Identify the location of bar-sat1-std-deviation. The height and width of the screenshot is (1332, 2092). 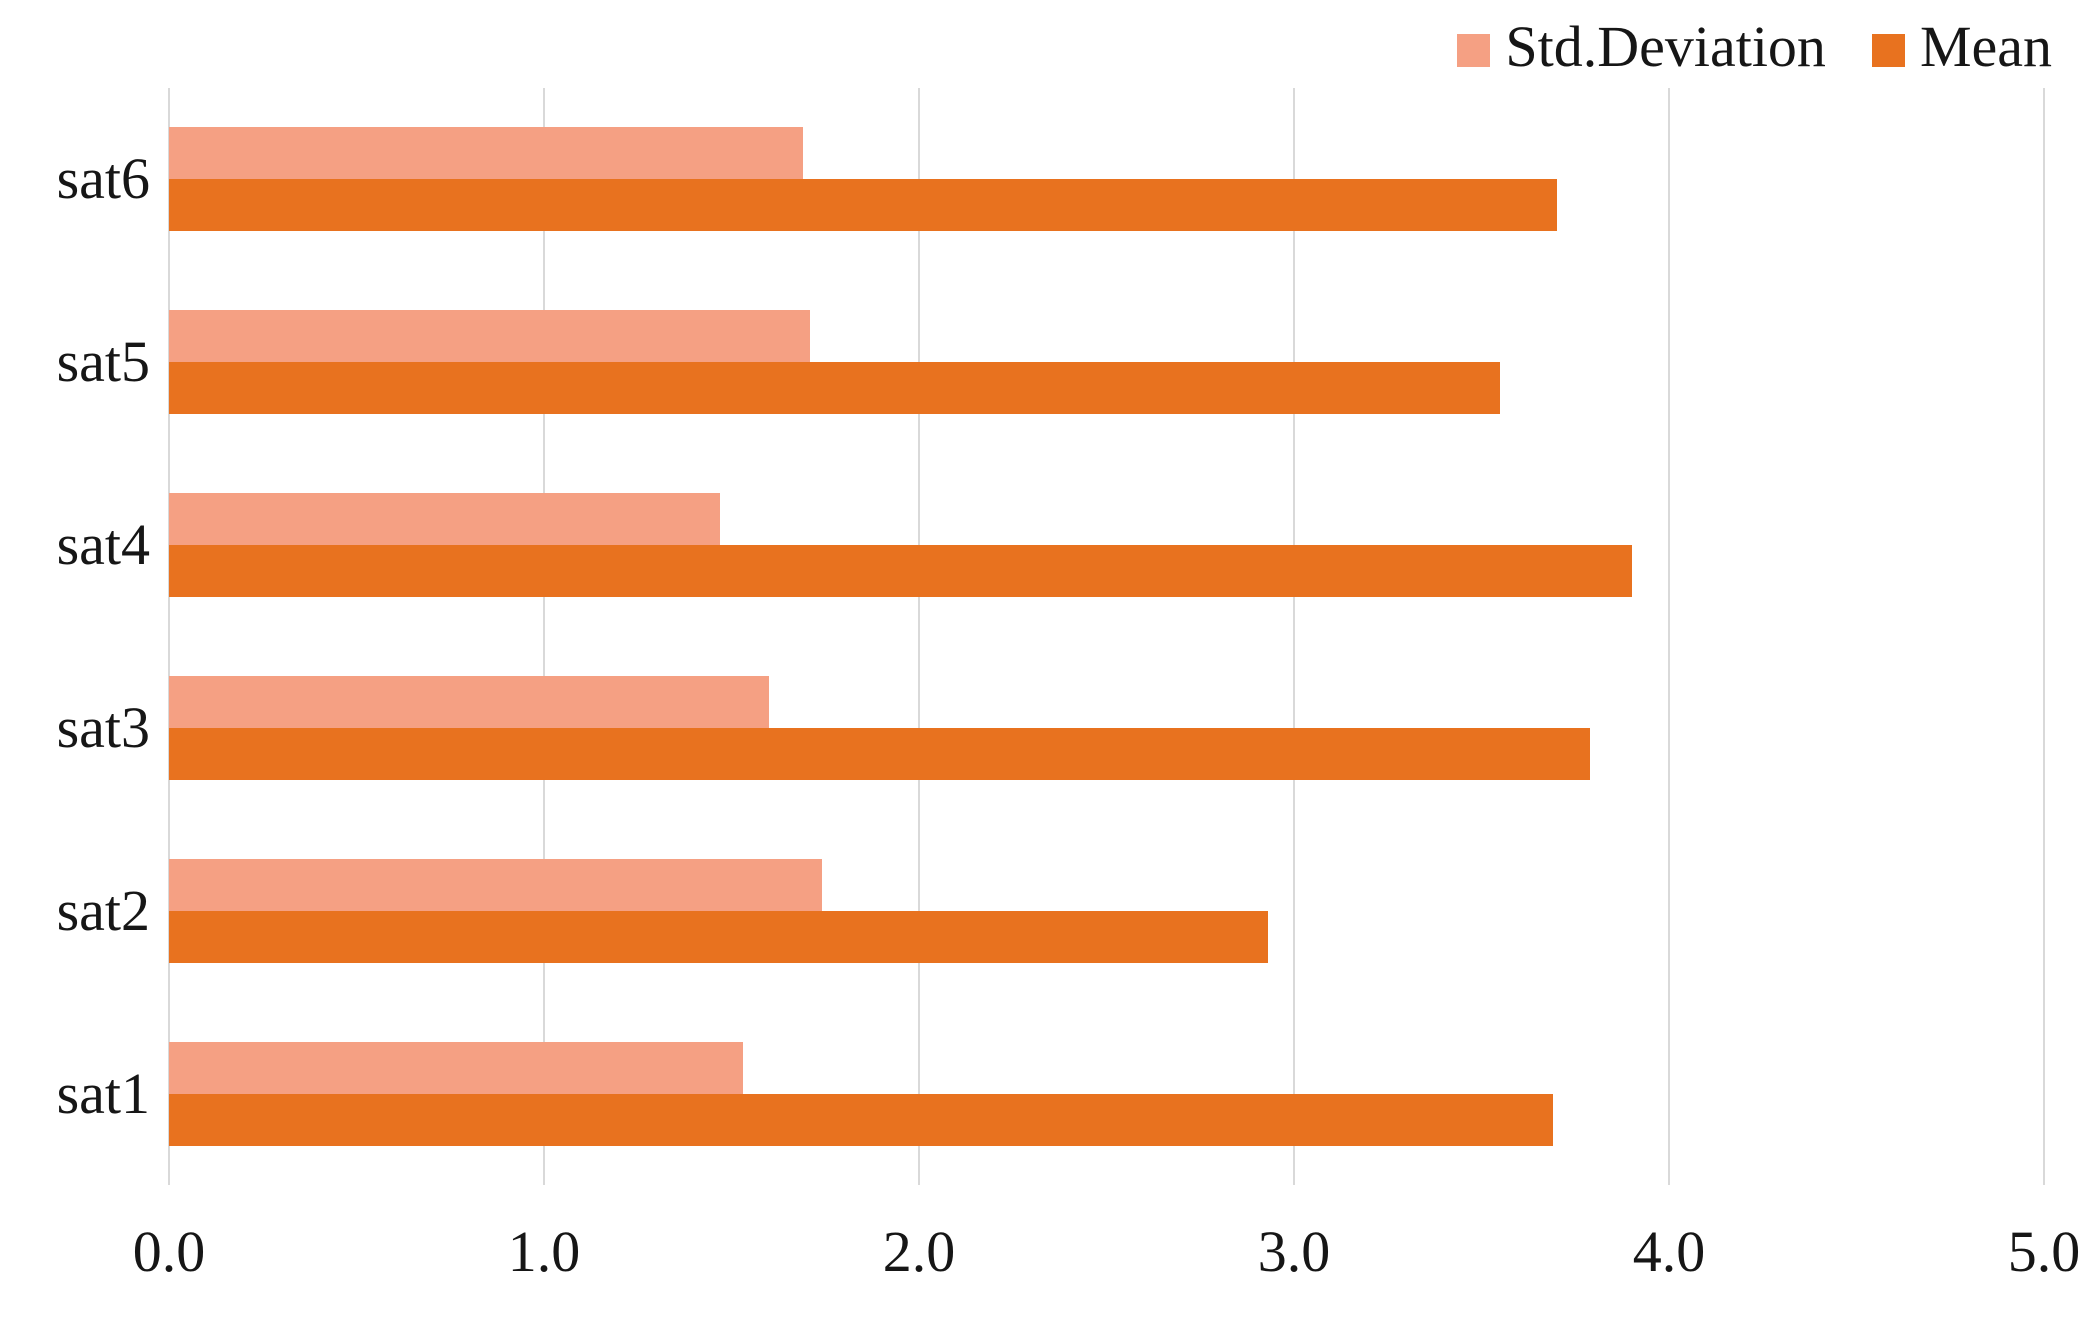
(456, 1067).